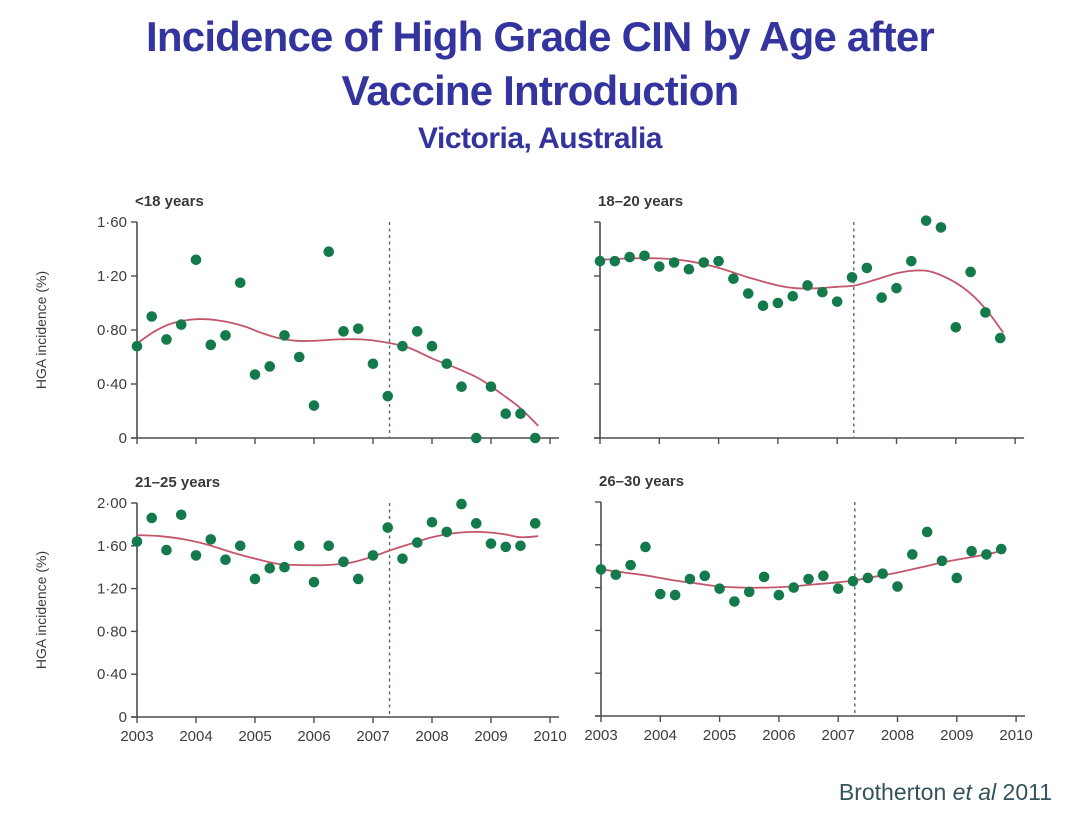 This screenshot has width=1080, height=824. I want to click on svg-text: <18 years, so click(169, 201).